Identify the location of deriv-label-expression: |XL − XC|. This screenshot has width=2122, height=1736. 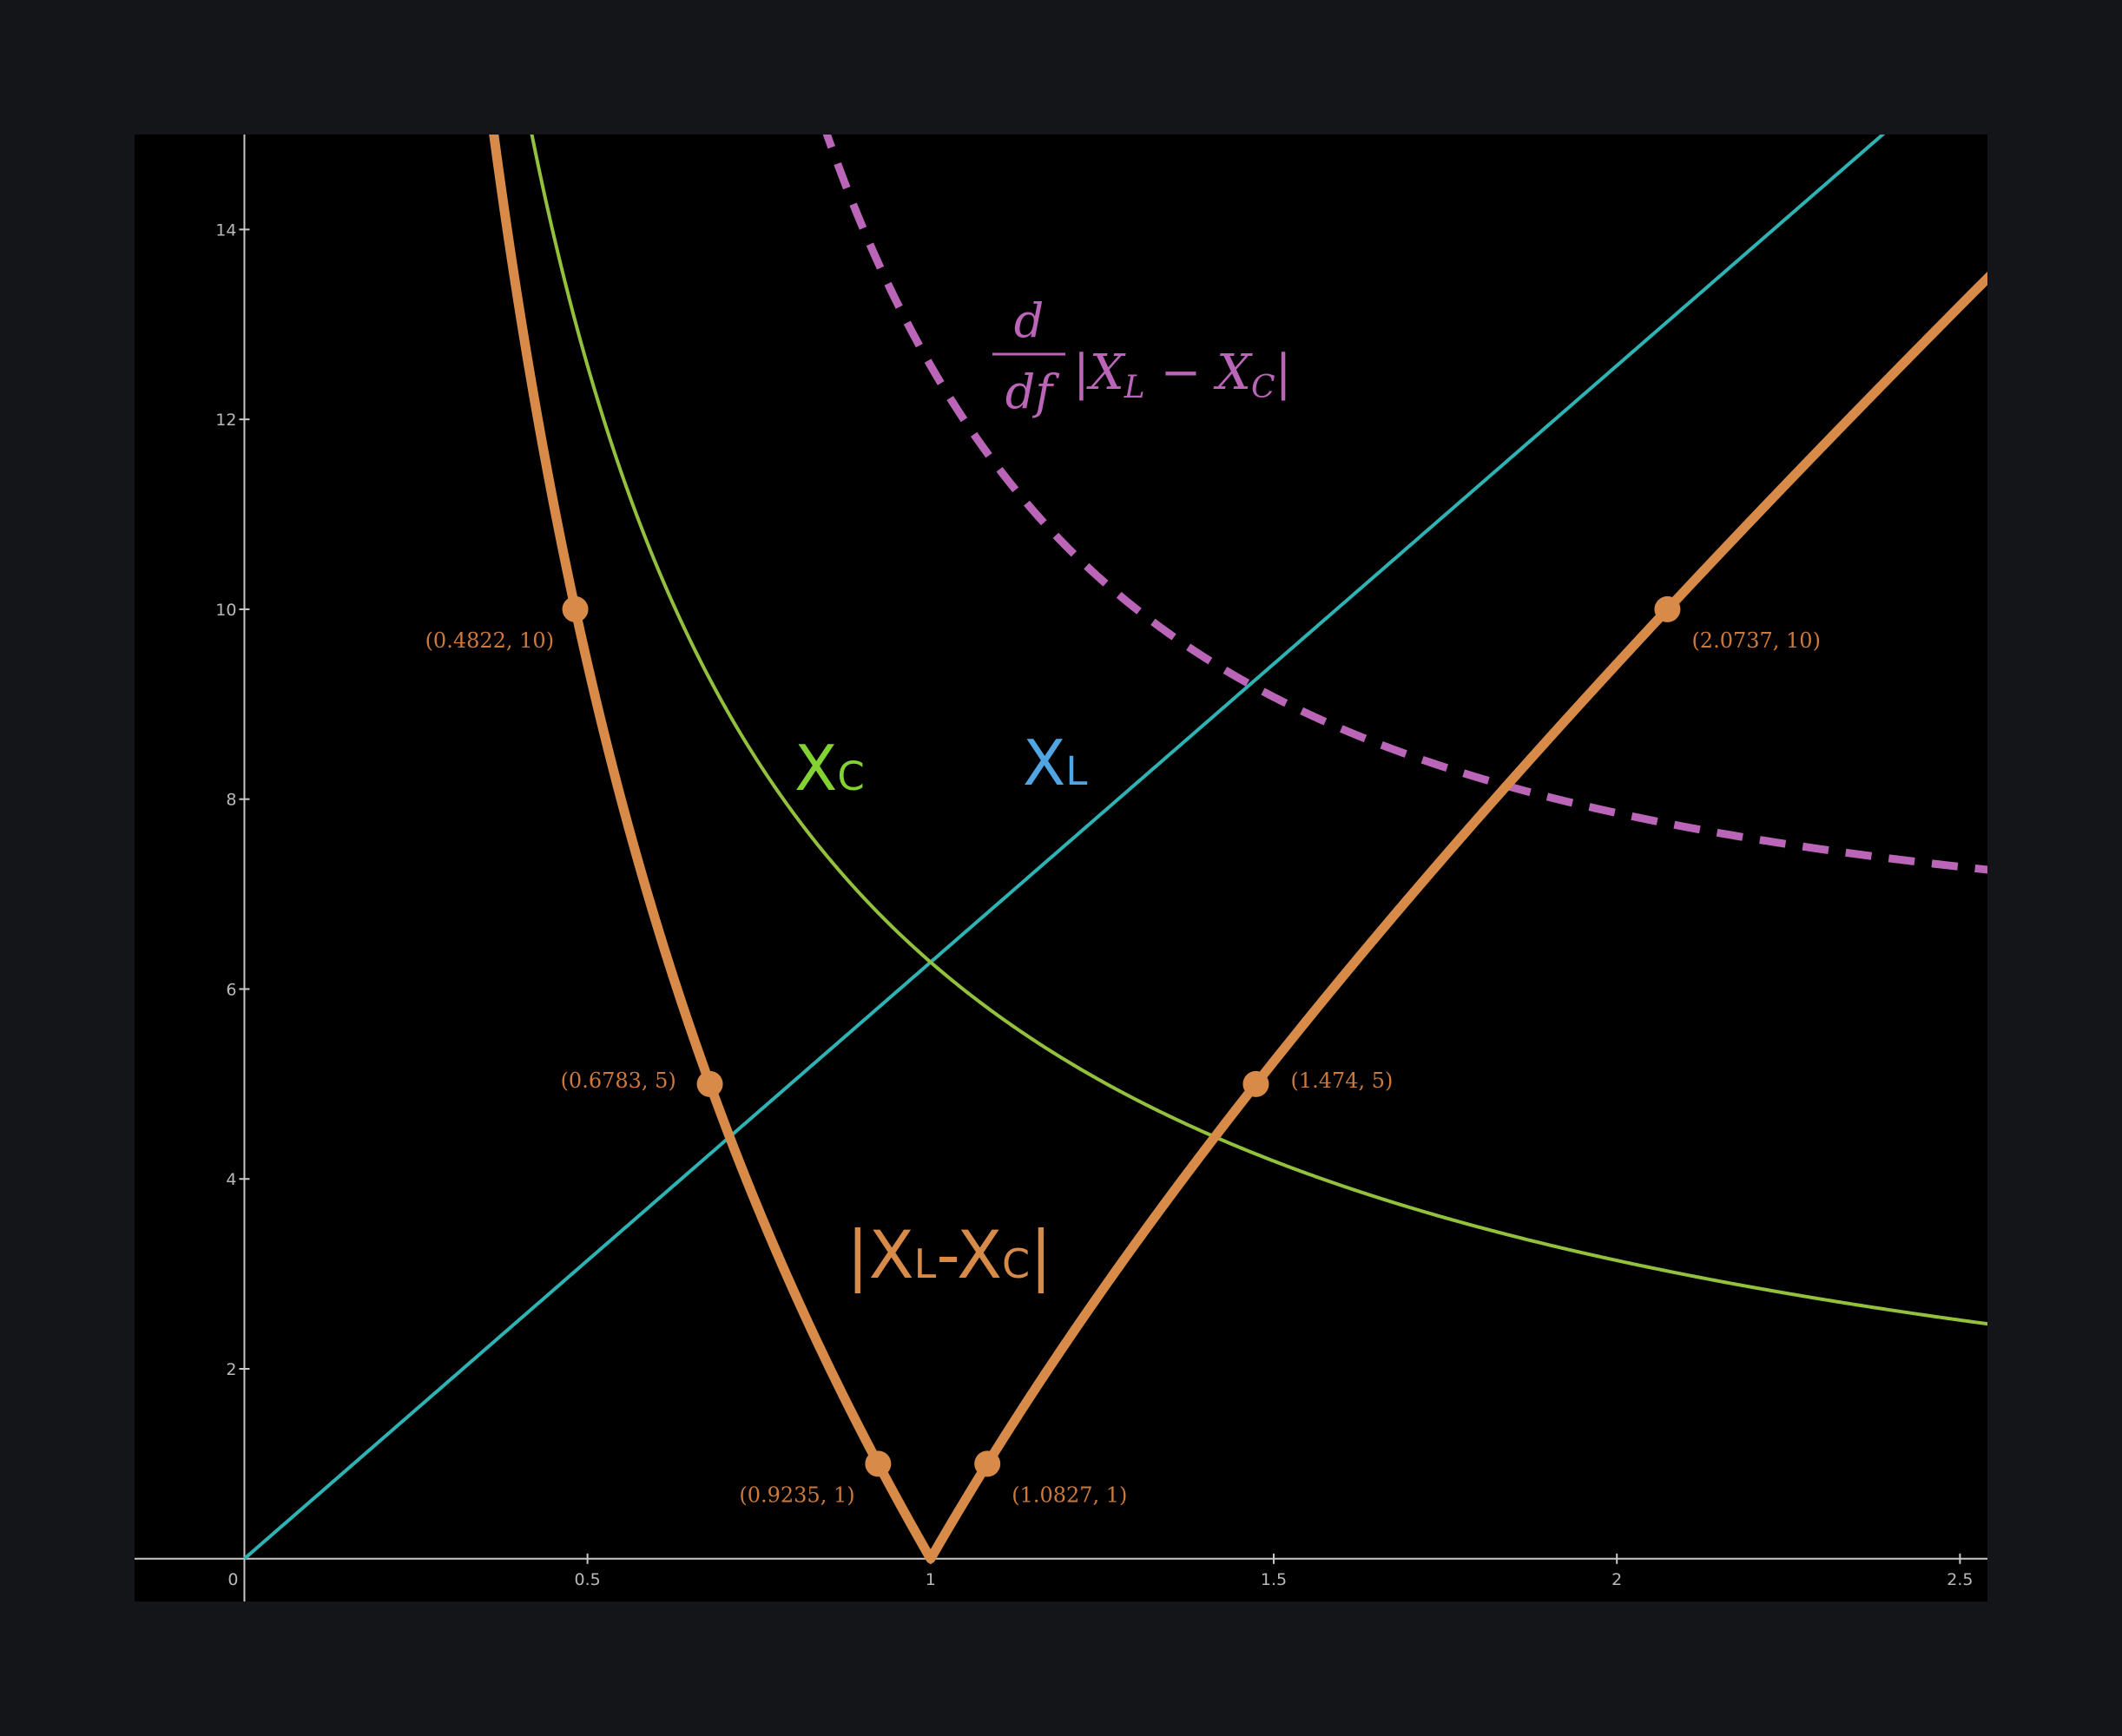
(1182, 375).